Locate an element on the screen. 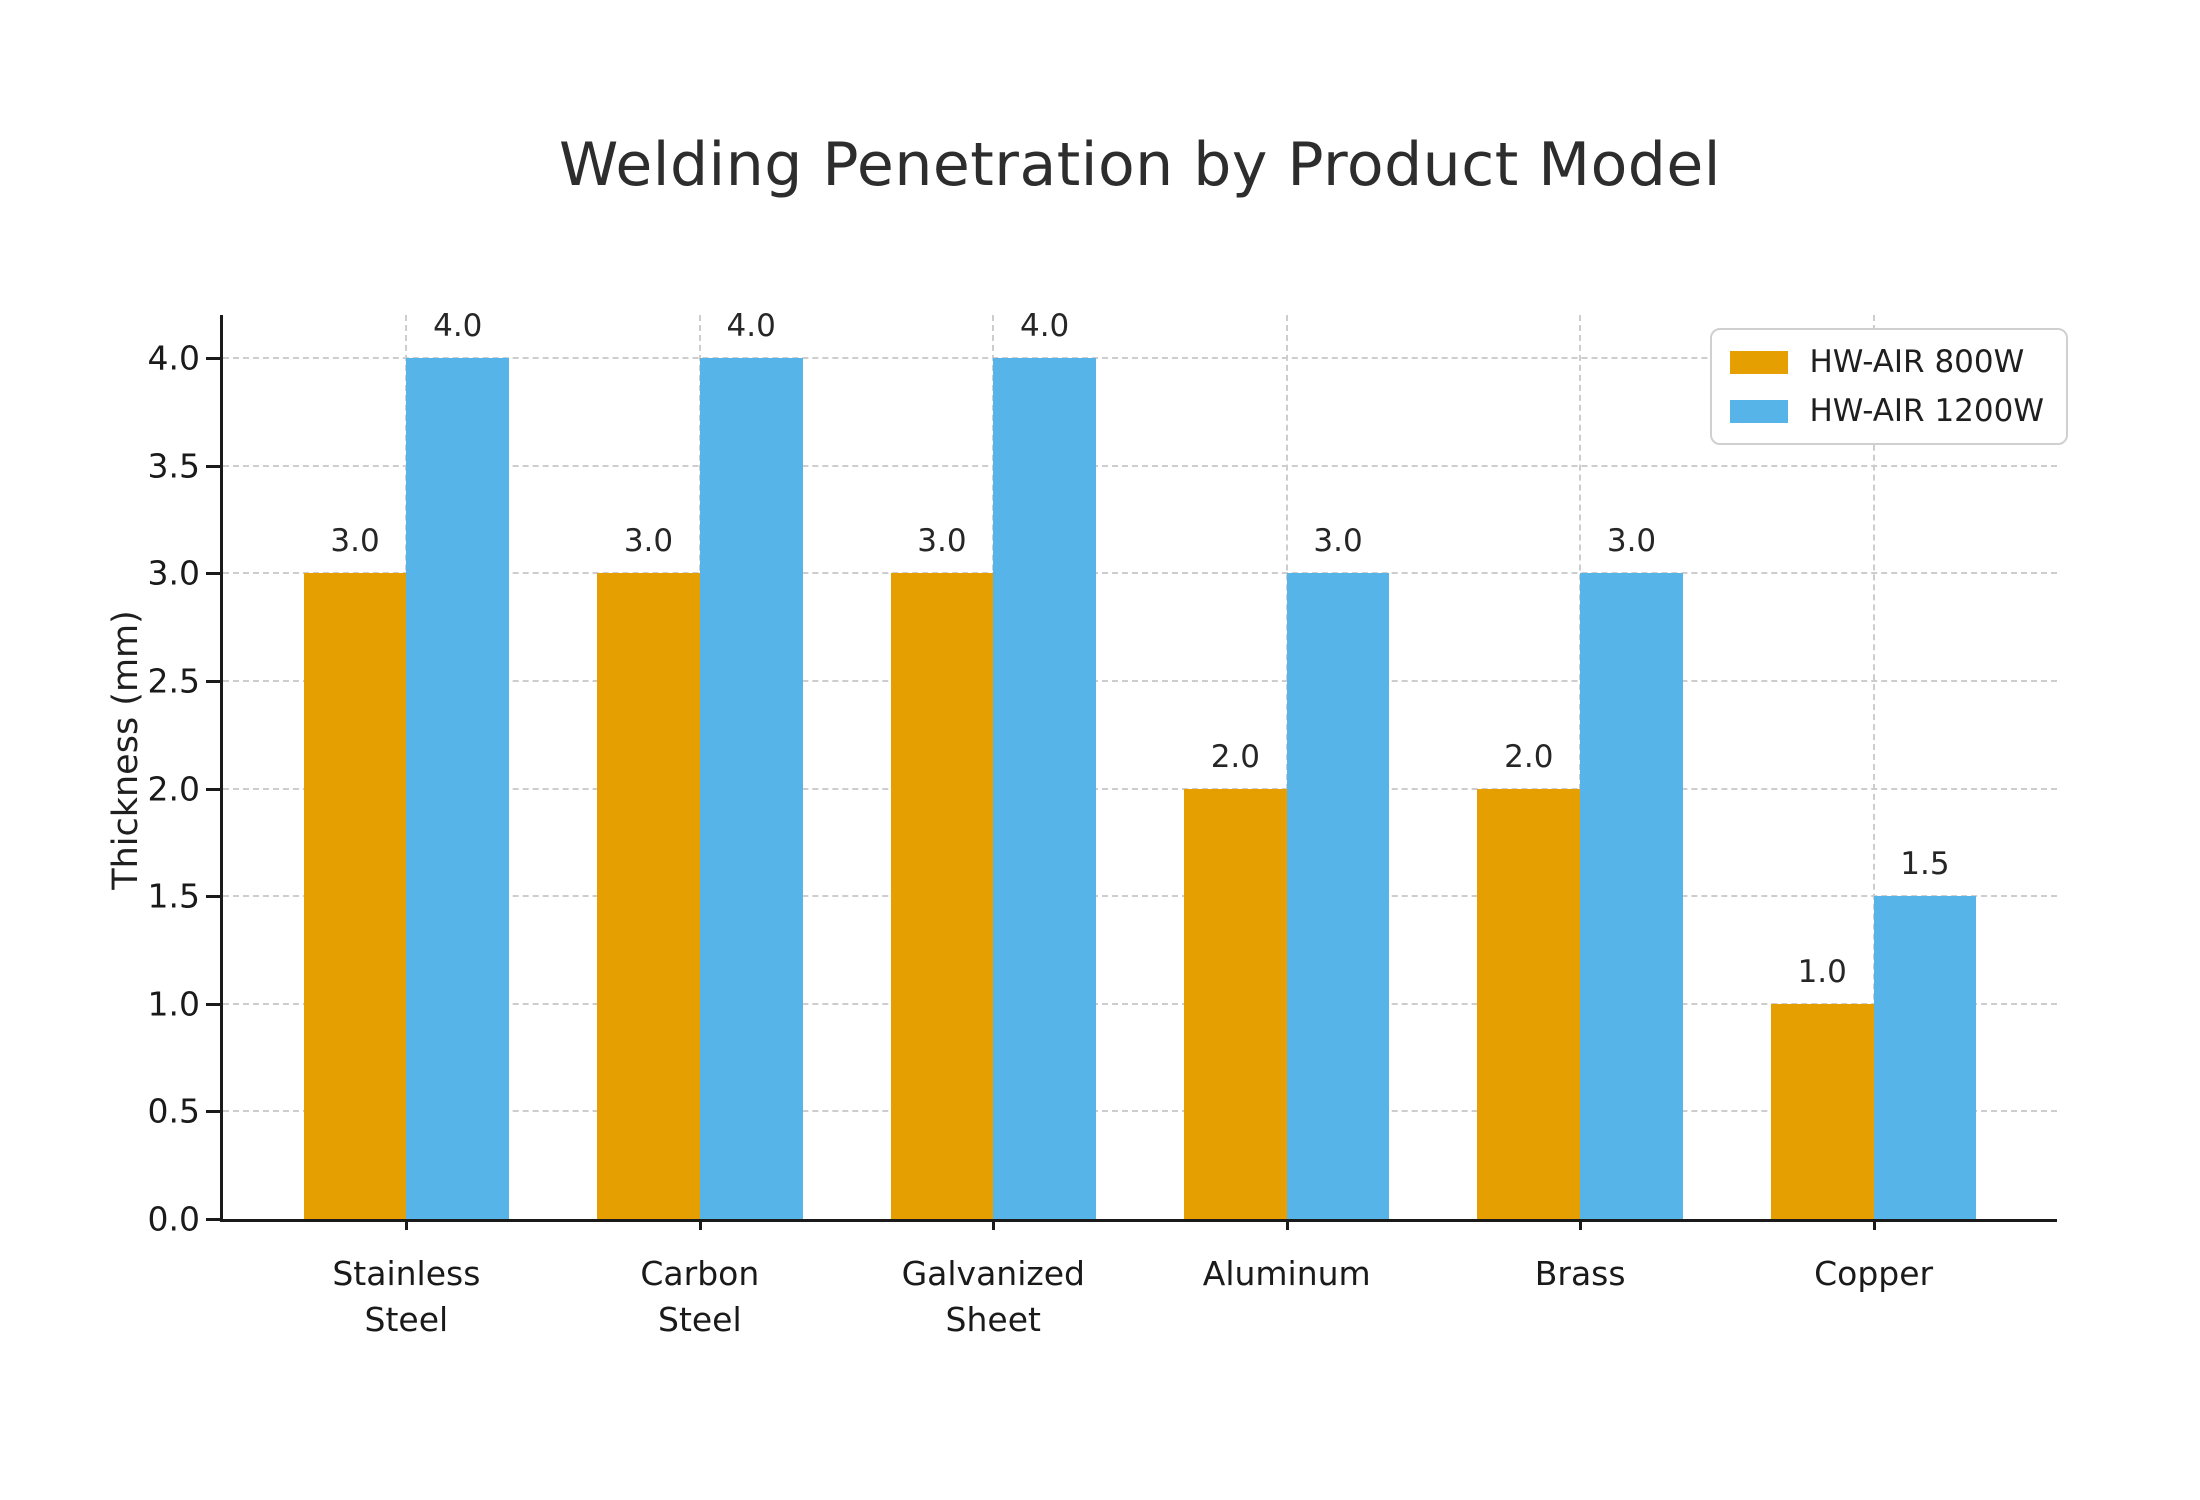 The width and height of the screenshot is (2200, 1500). bar-hw-air-1200w-galvanized-sheet is located at coordinates (1044, 788).